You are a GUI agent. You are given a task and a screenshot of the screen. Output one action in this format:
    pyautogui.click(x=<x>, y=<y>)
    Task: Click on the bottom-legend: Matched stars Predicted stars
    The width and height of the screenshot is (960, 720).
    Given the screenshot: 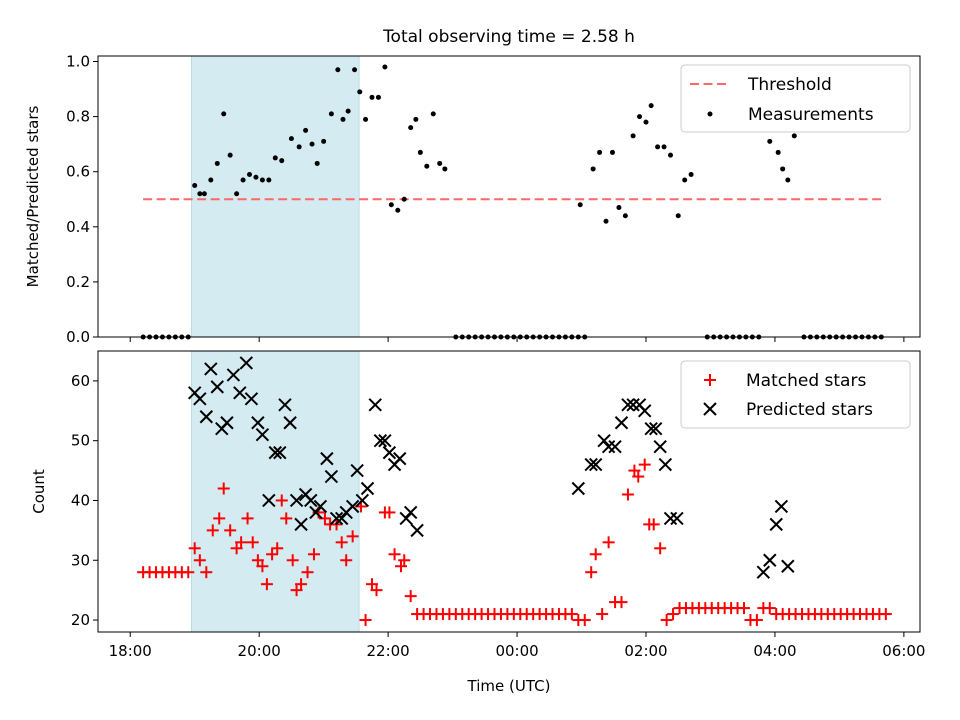 What is the action you would take?
    pyautogui.click(x=795, y=394)
    